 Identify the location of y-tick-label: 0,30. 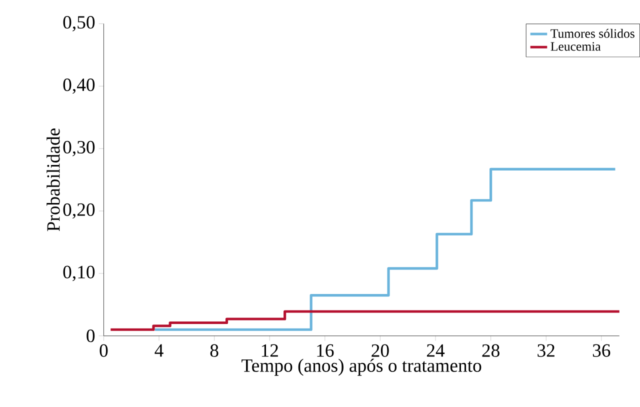
(79, 148).